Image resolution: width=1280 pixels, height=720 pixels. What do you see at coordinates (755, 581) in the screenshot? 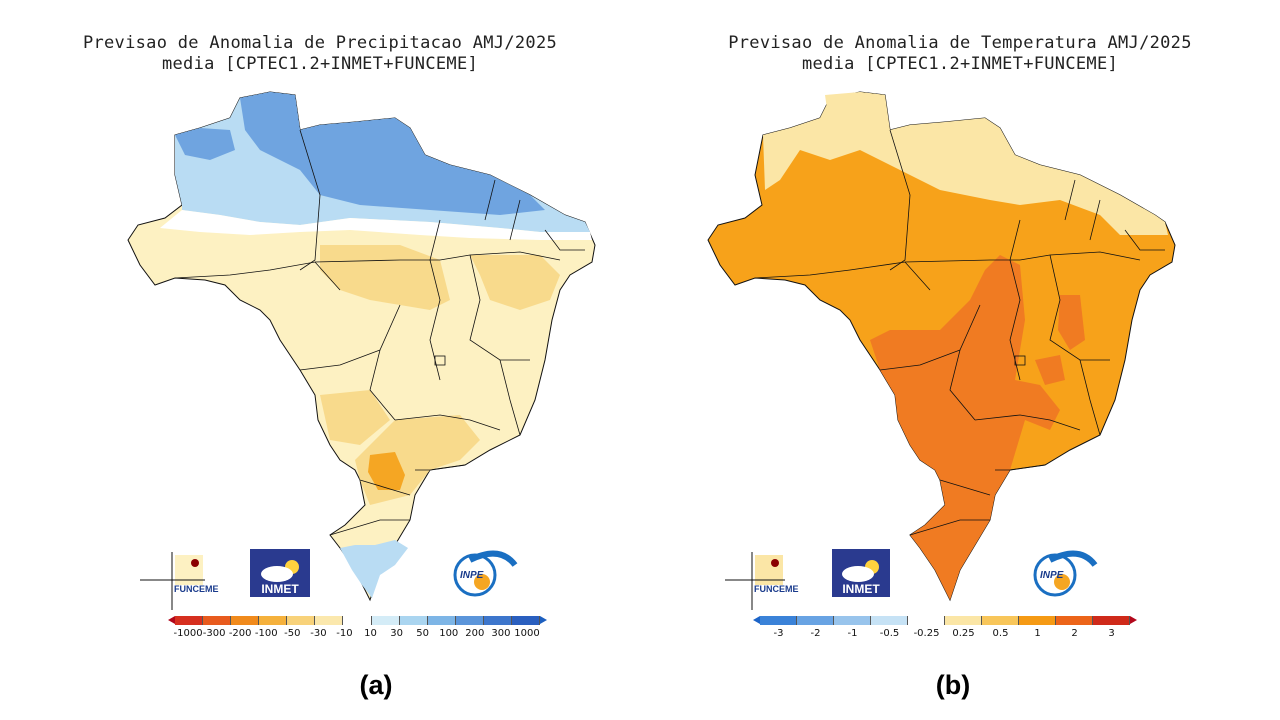
I see `funceme-logo-b` at bounding box center [755, 581].